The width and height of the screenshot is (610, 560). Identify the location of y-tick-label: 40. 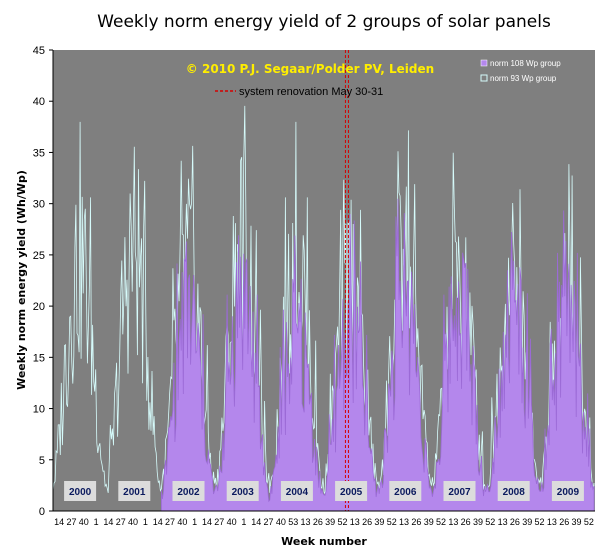
(39, 102).